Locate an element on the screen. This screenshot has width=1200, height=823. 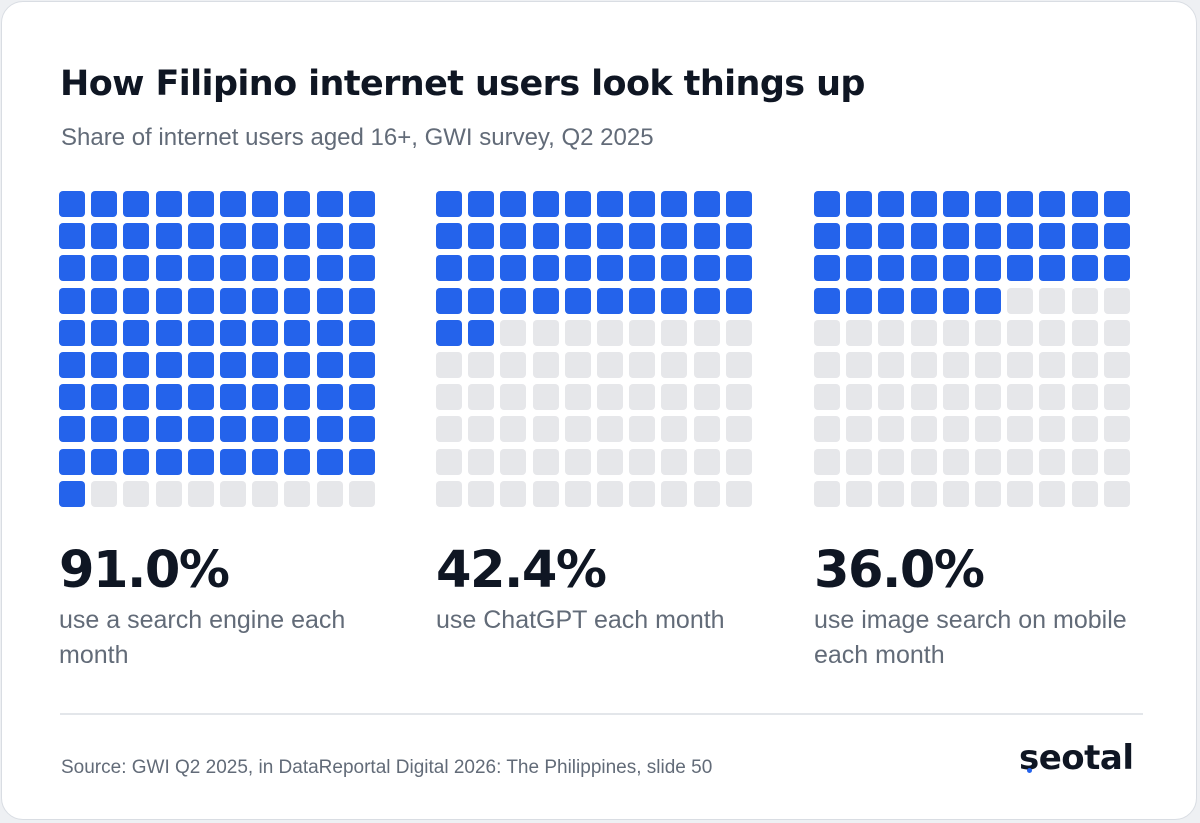
waffle-grid is located at coordinates (972, 349).